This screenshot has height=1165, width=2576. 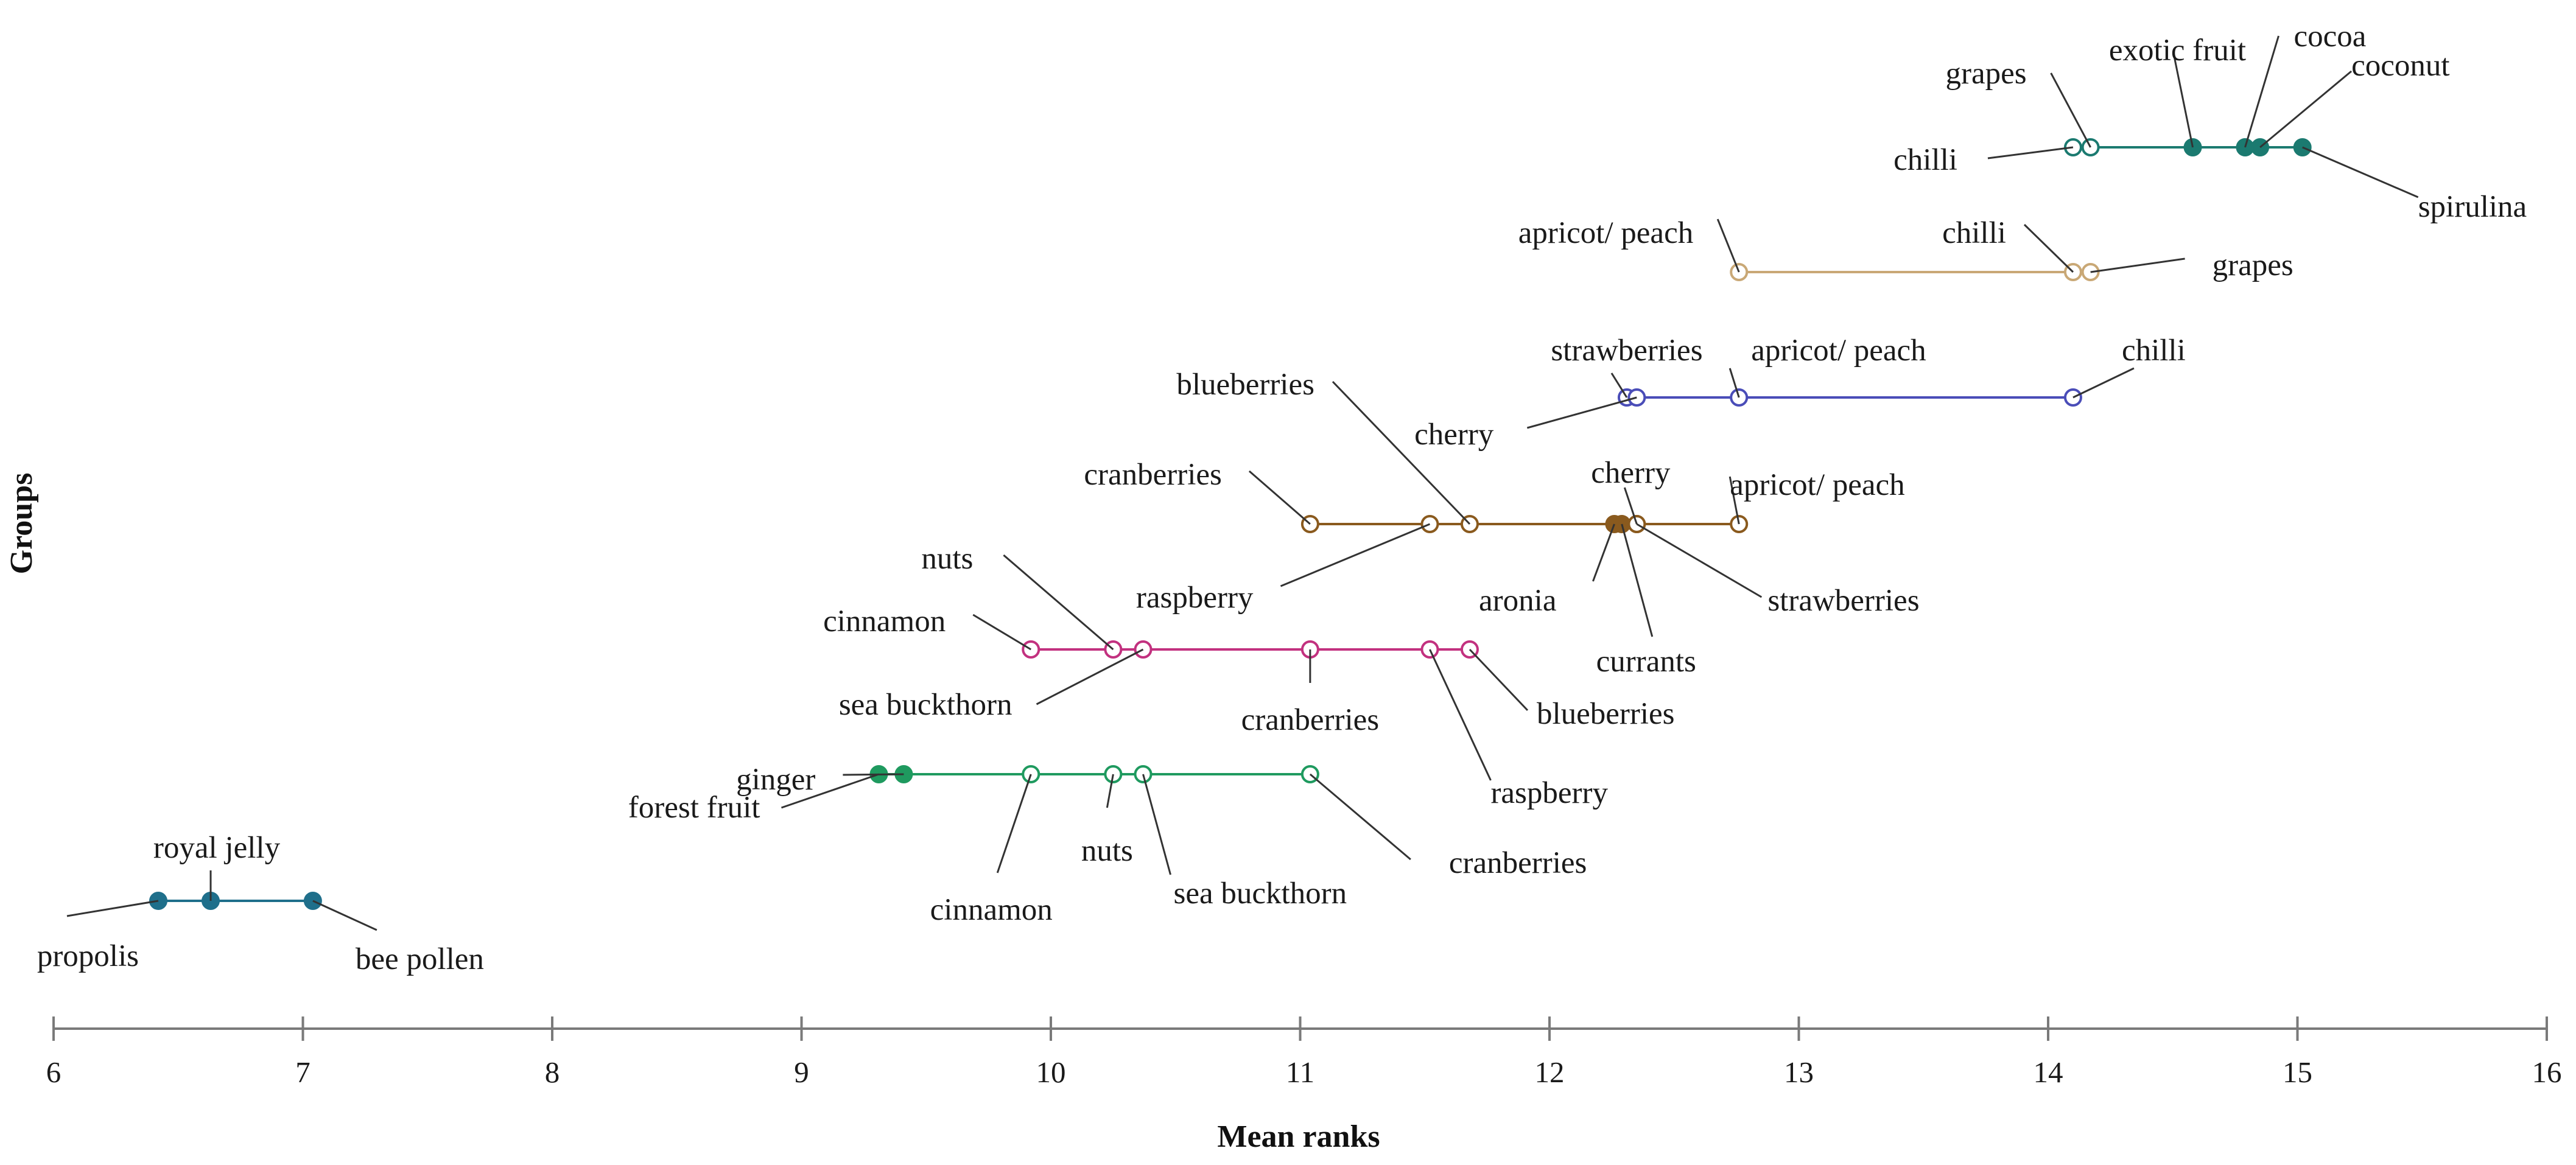 What do you see at coordinates (217, 848) in the screenshot?
I see `point-label: royal jelly` at bounding box center [217, 848].